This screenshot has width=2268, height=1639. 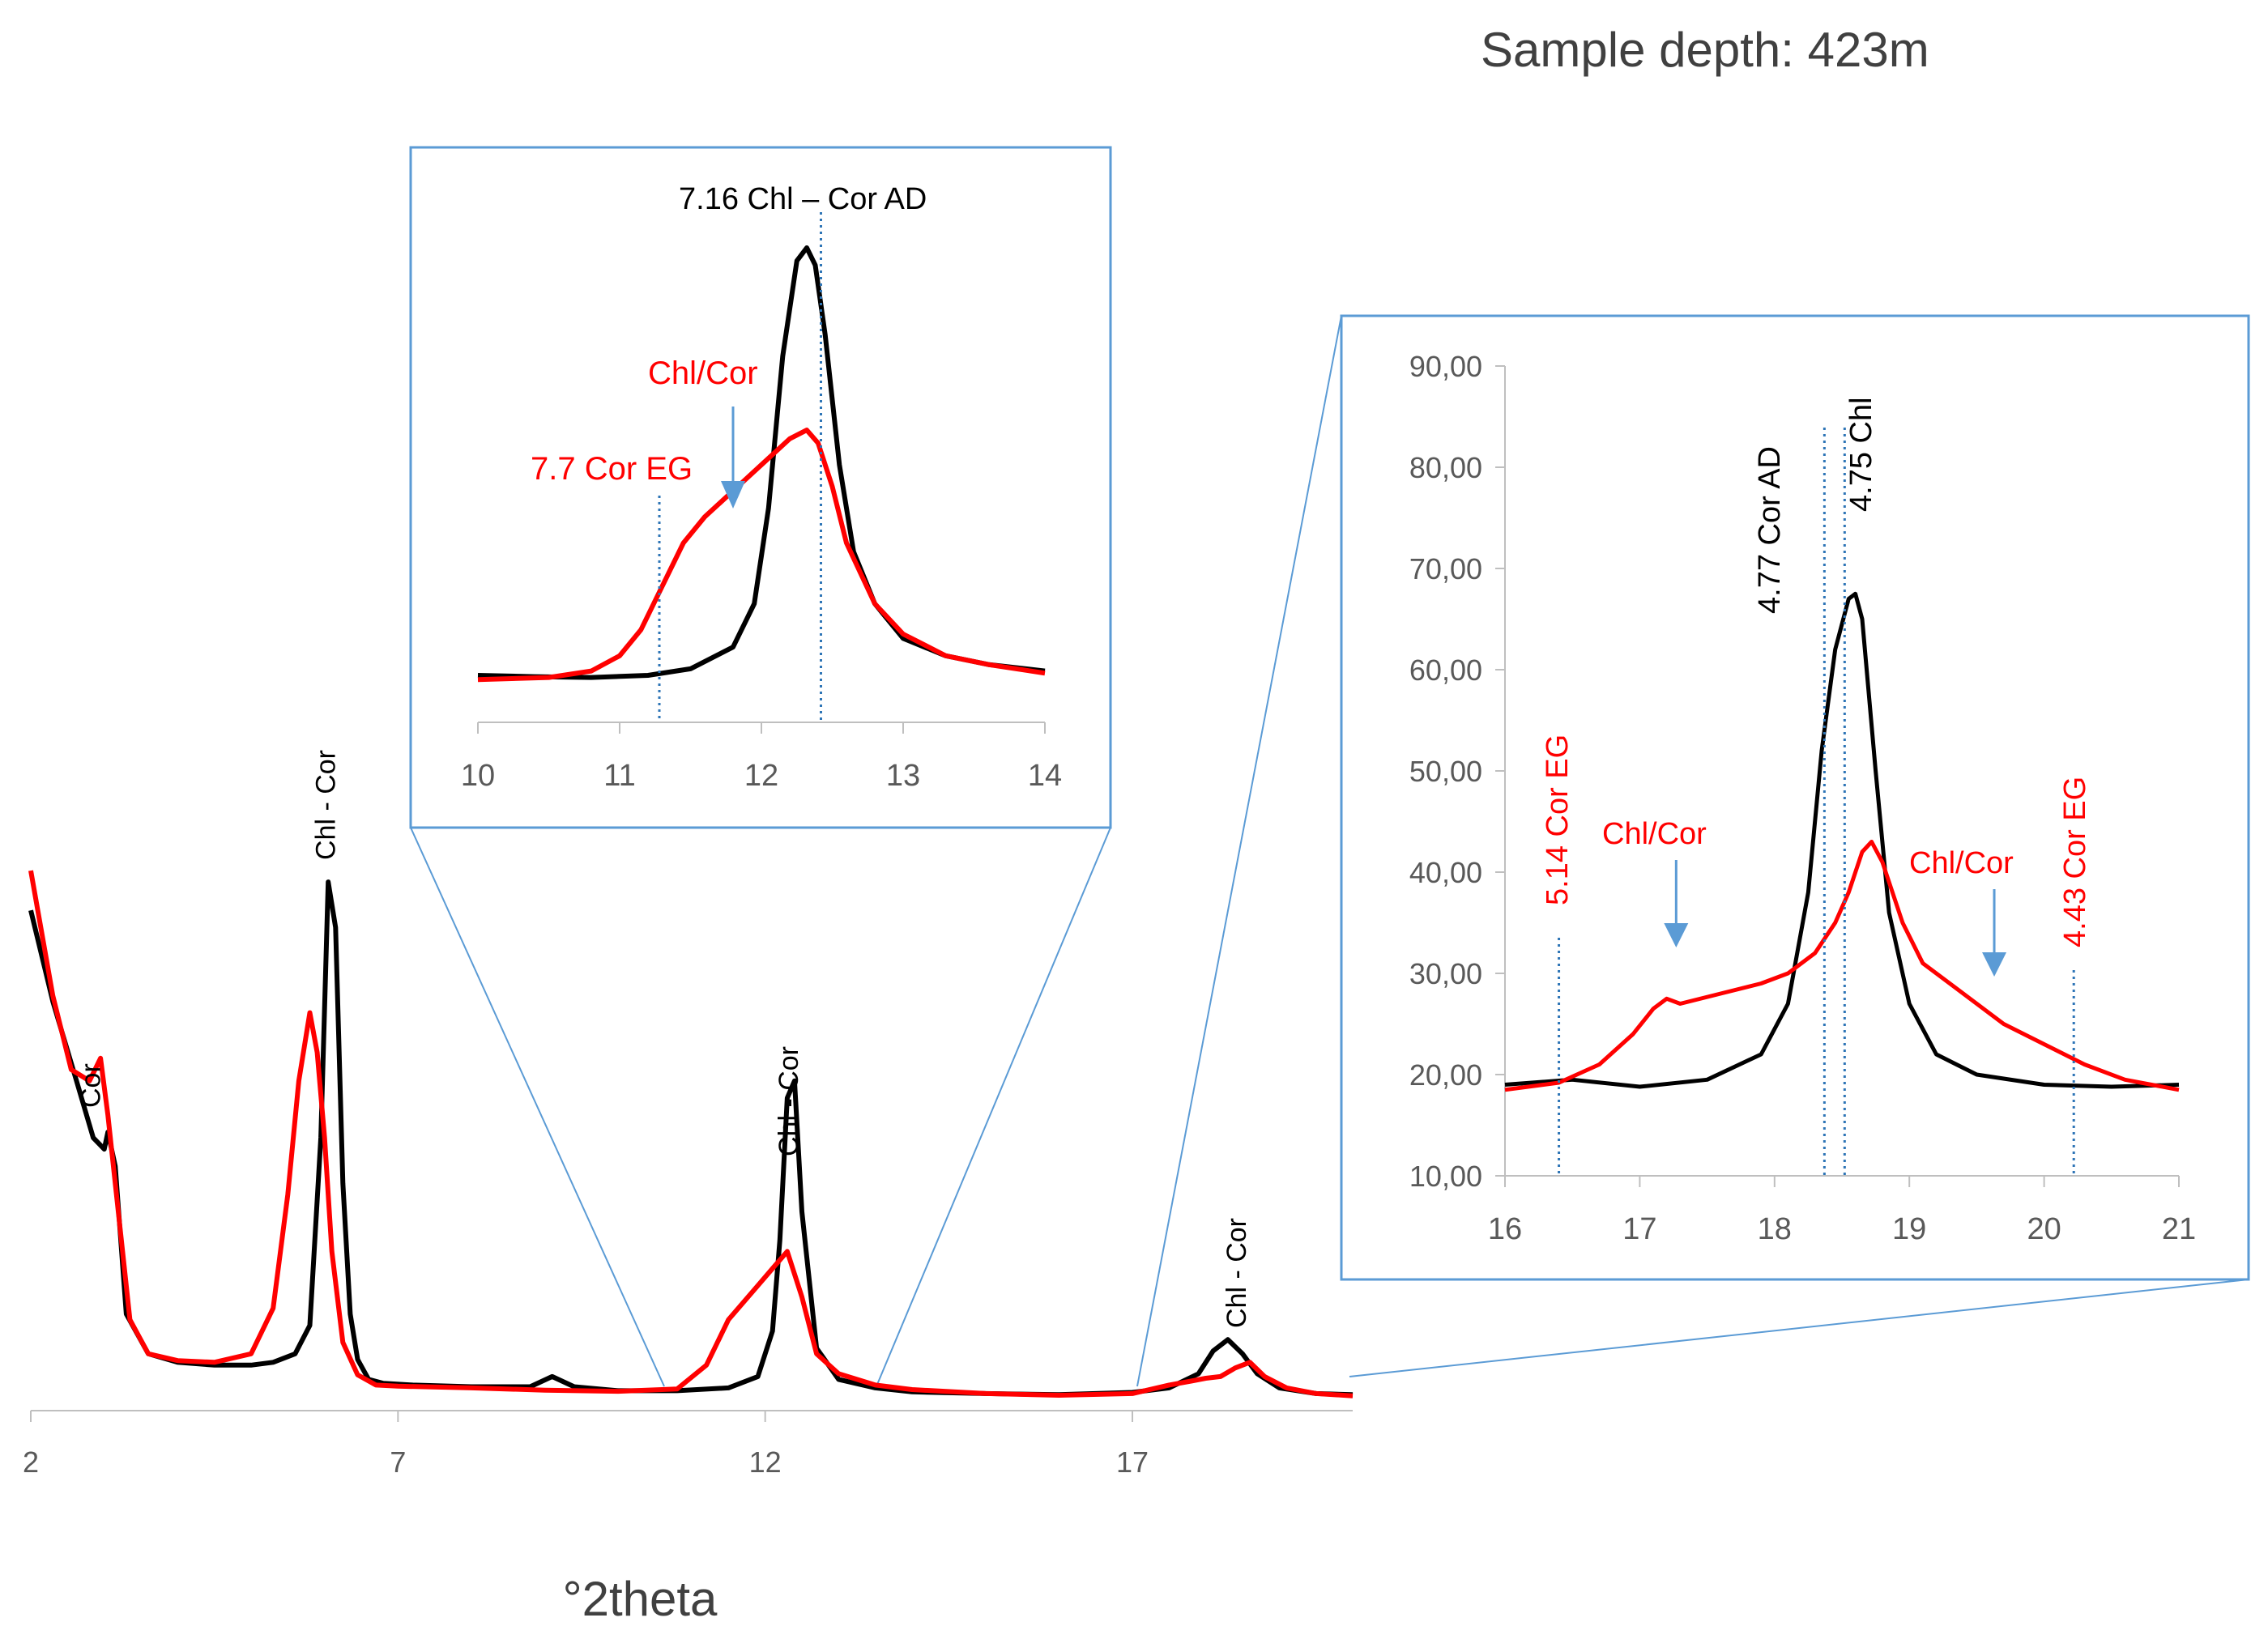 I want to click on inset2-x-tick-label: 17, so click(x=1639, y=1229).